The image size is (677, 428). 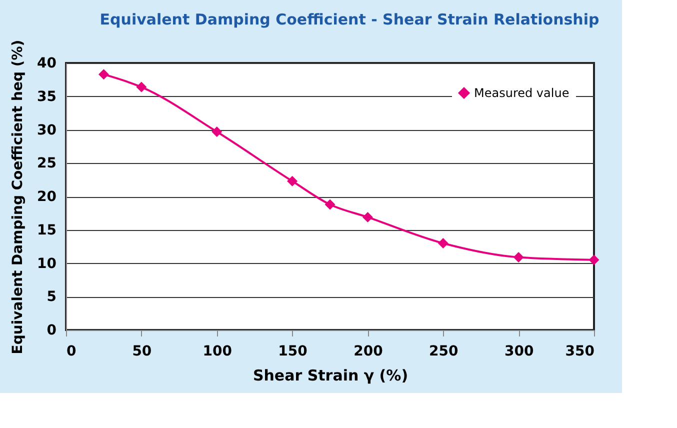 I want to click on x-tick-label: 250, so click(x=444, y=352).